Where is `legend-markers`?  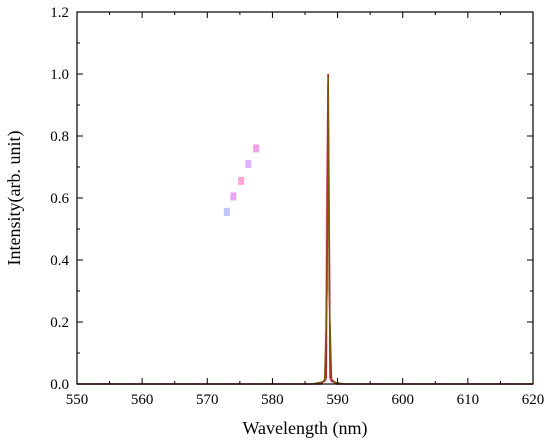
legend-markers is located at coordinates (241, 180).